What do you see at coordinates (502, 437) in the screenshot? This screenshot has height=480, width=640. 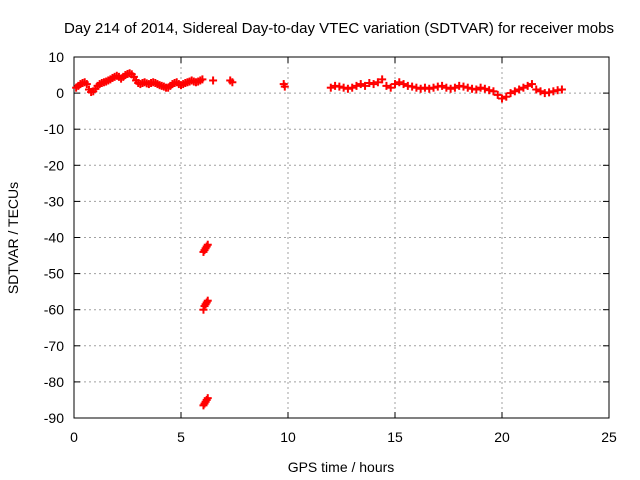 I see `x-tick-label: 20` at bounding box center [502, 437].